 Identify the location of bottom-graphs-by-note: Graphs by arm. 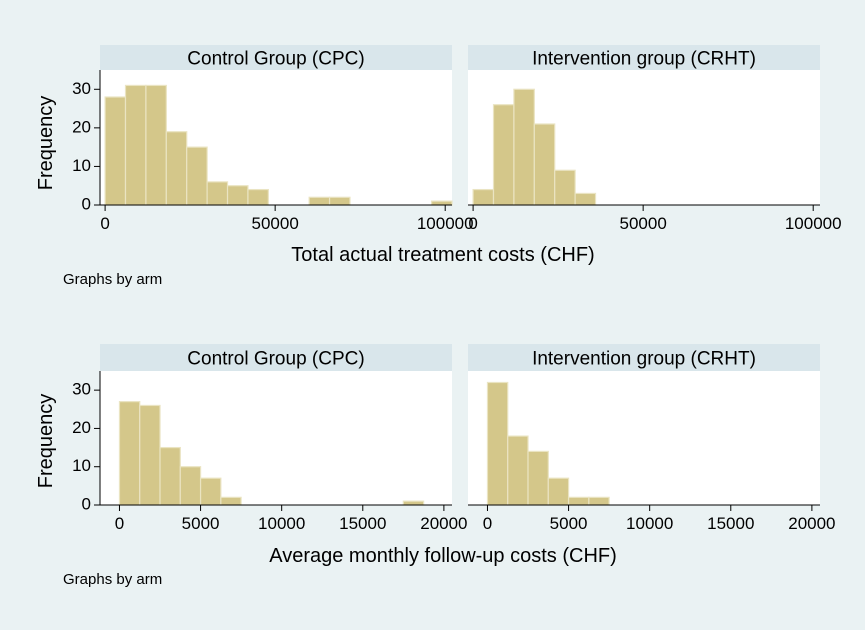
(112, 579).